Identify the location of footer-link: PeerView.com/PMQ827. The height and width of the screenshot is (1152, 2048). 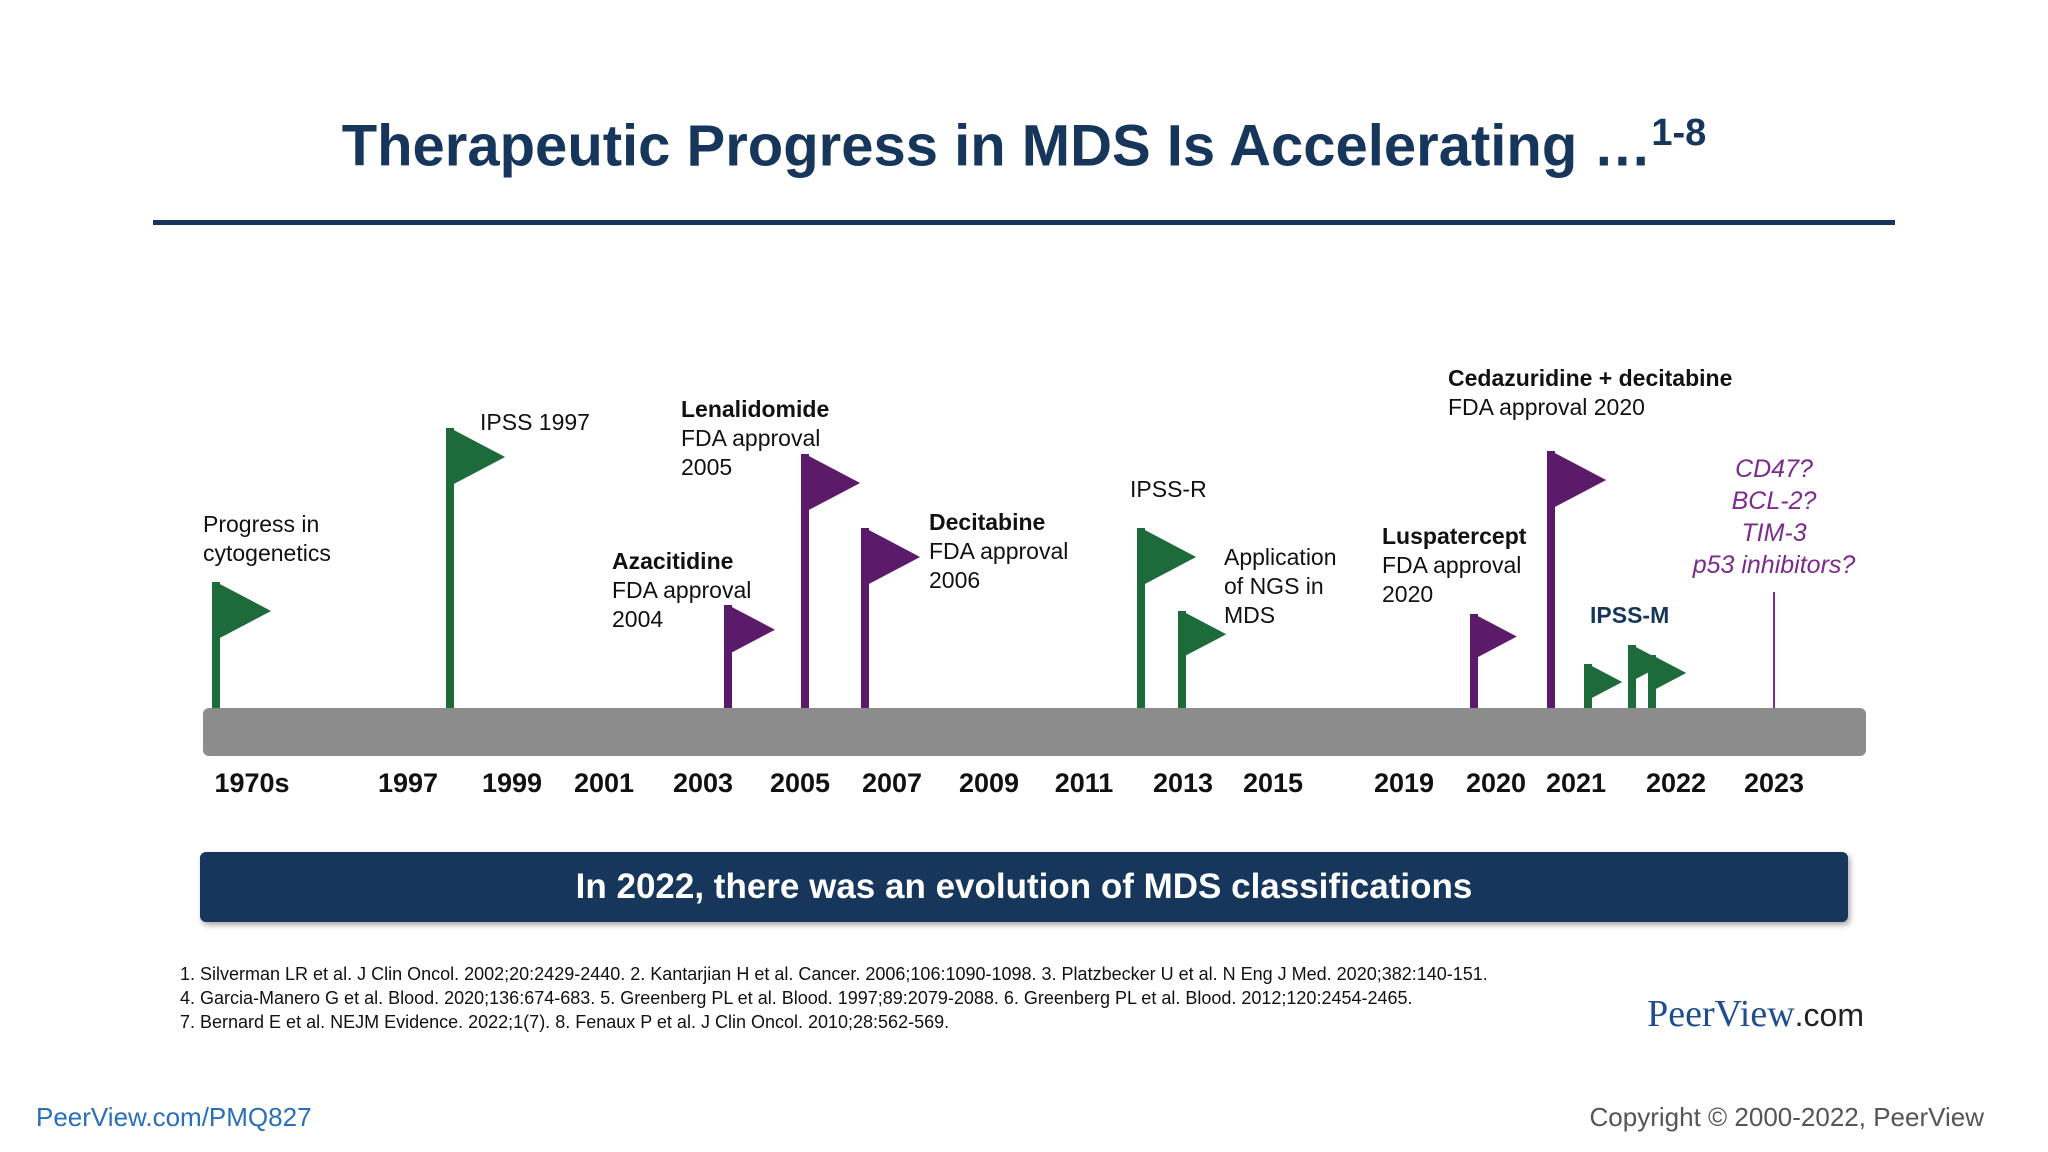
(174, 1117).